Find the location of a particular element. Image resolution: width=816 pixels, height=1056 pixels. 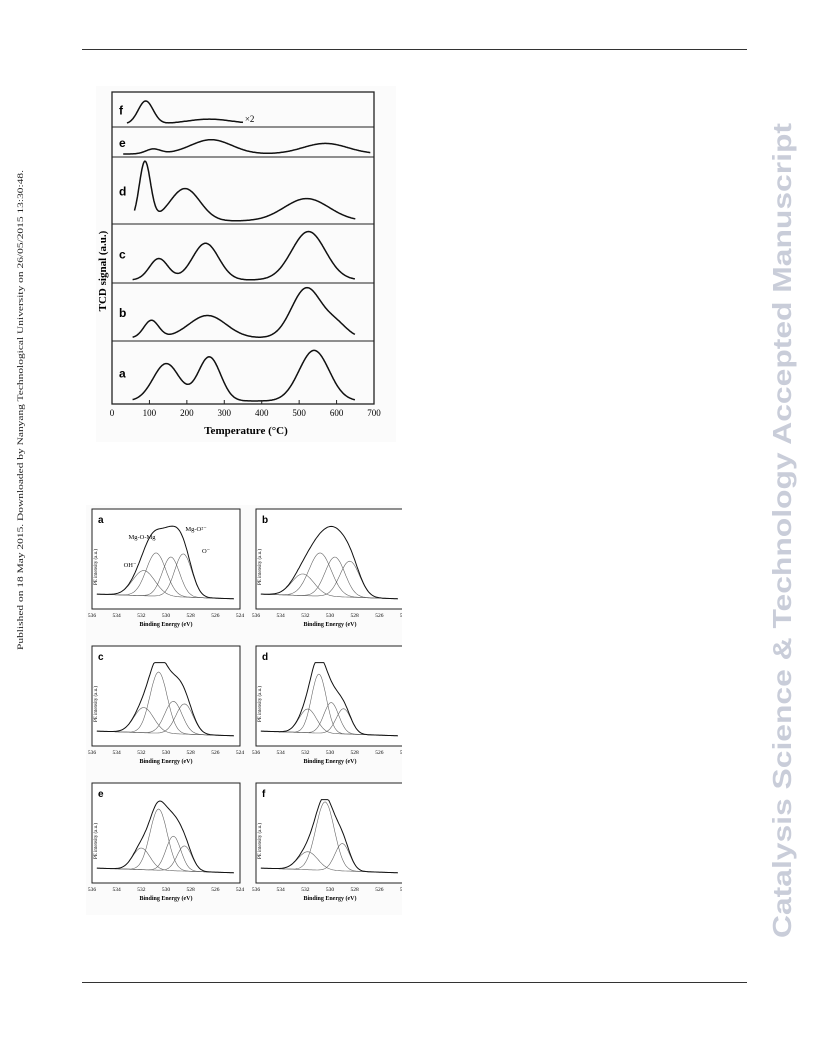

tpr-x-tick-label: 500 is located at coordinates (299, 413).